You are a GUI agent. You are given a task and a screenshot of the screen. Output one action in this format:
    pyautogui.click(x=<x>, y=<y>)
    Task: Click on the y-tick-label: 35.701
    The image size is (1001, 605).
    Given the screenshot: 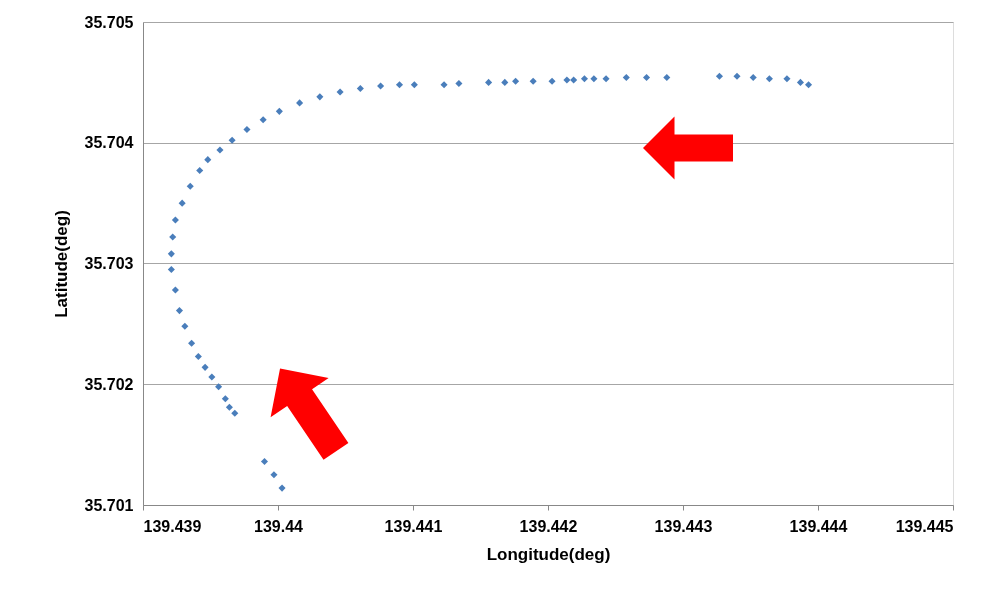 What is the action you would take?
    pyautogui.click(x=109, y=505)
    